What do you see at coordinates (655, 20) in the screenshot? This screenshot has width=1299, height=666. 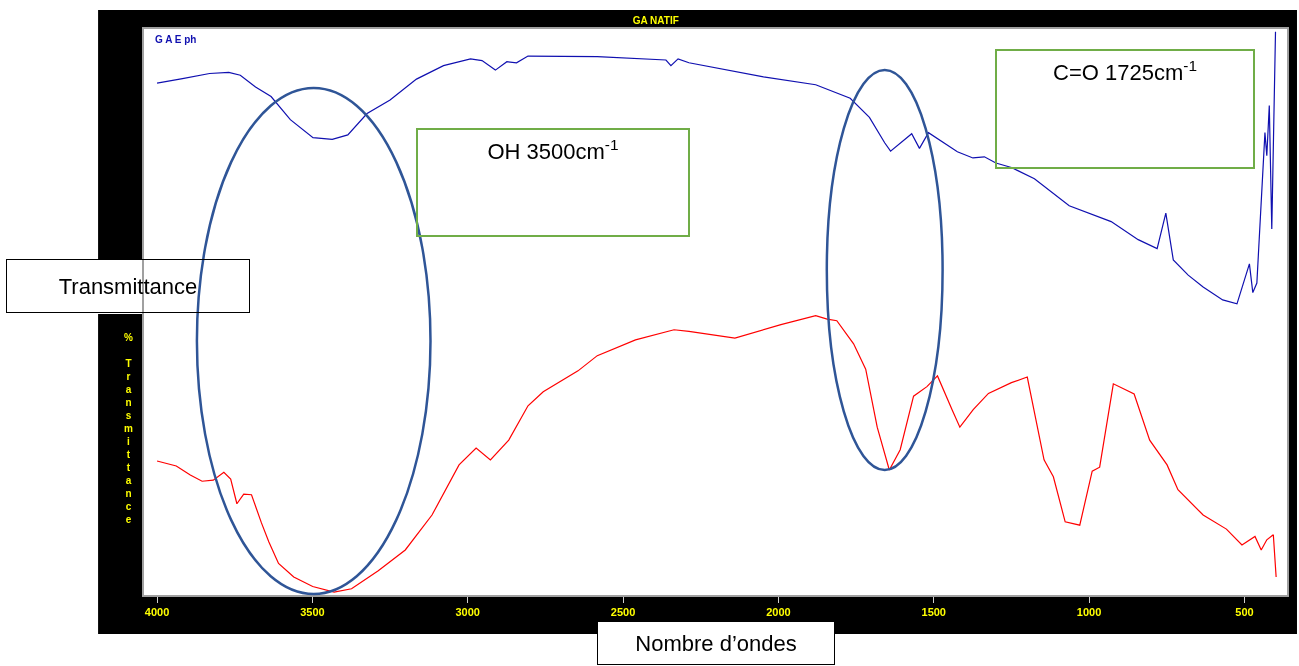 I see `chart-title: GA NATIF` at bounding box center [655, 20].